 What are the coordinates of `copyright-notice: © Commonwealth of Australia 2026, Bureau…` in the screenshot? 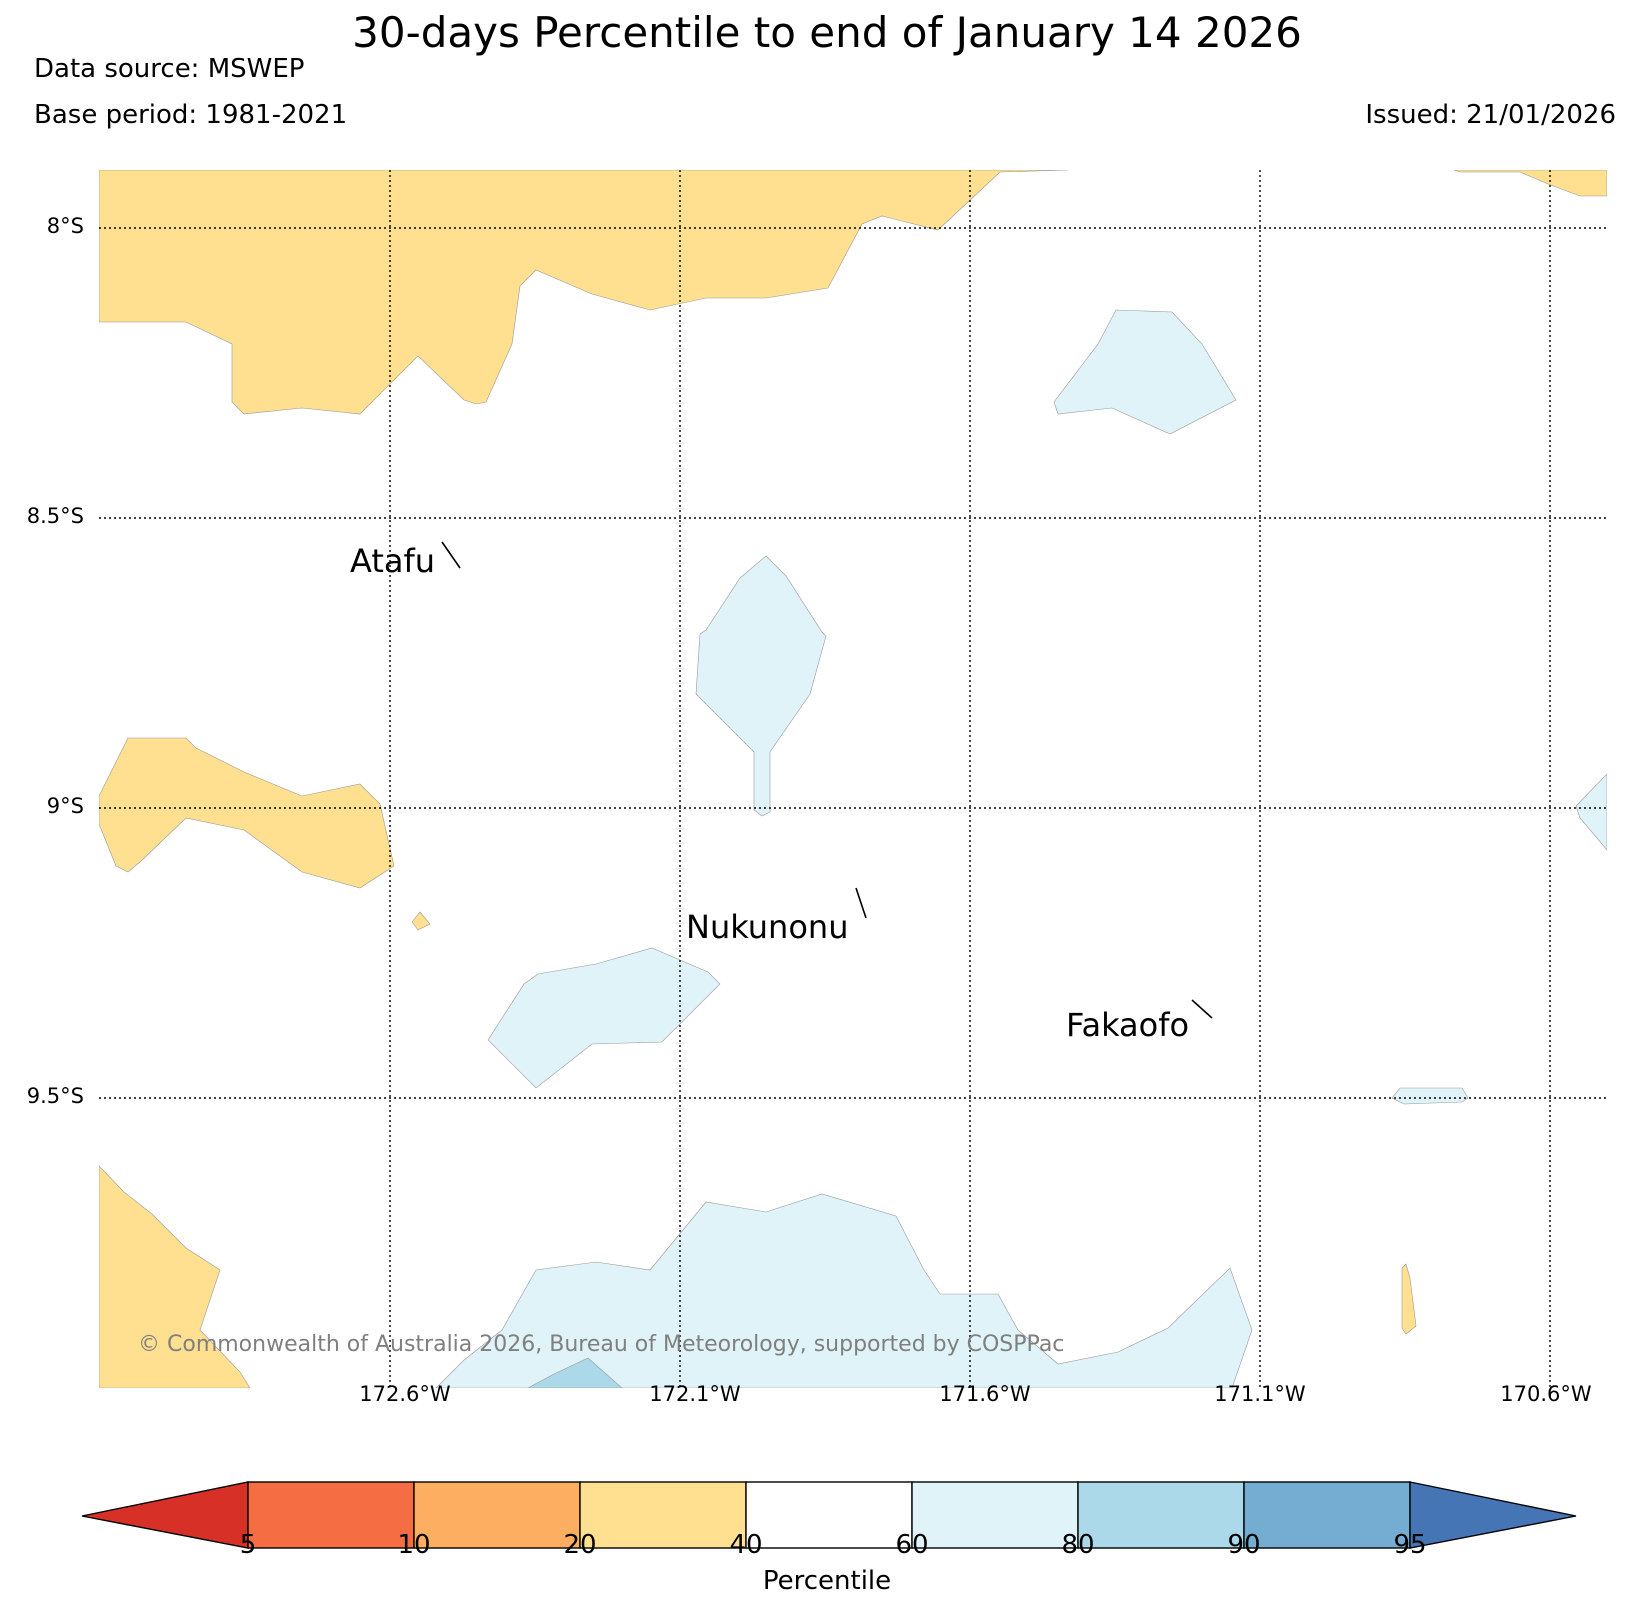 It's located at (601, 1344).